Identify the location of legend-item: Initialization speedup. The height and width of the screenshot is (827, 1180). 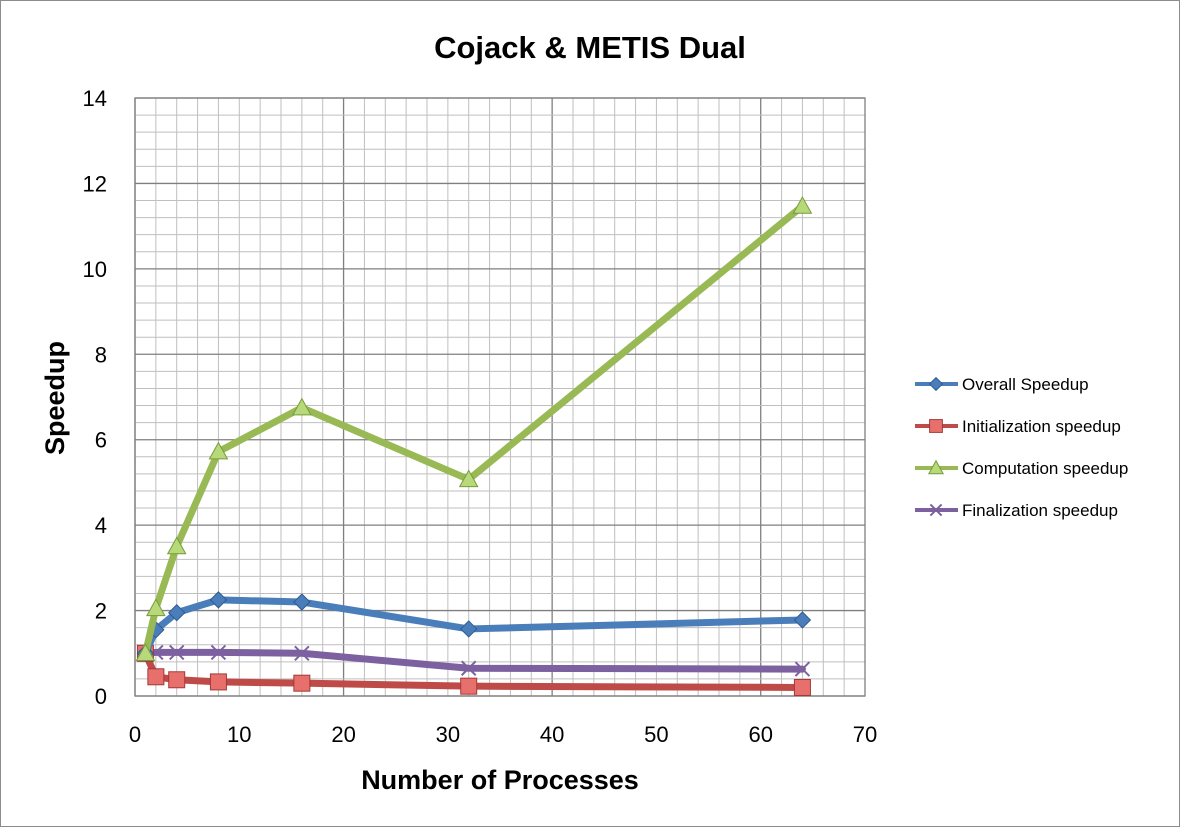
(1018, 426).